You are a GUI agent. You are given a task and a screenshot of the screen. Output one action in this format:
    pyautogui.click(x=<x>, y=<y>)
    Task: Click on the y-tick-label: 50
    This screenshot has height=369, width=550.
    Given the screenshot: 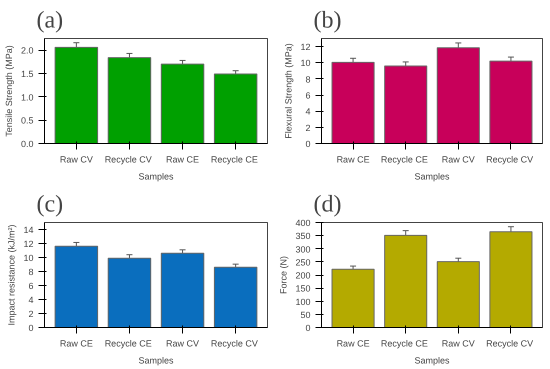 What is the action you would take?
    pyautogui.click(x=305, y=315)
    